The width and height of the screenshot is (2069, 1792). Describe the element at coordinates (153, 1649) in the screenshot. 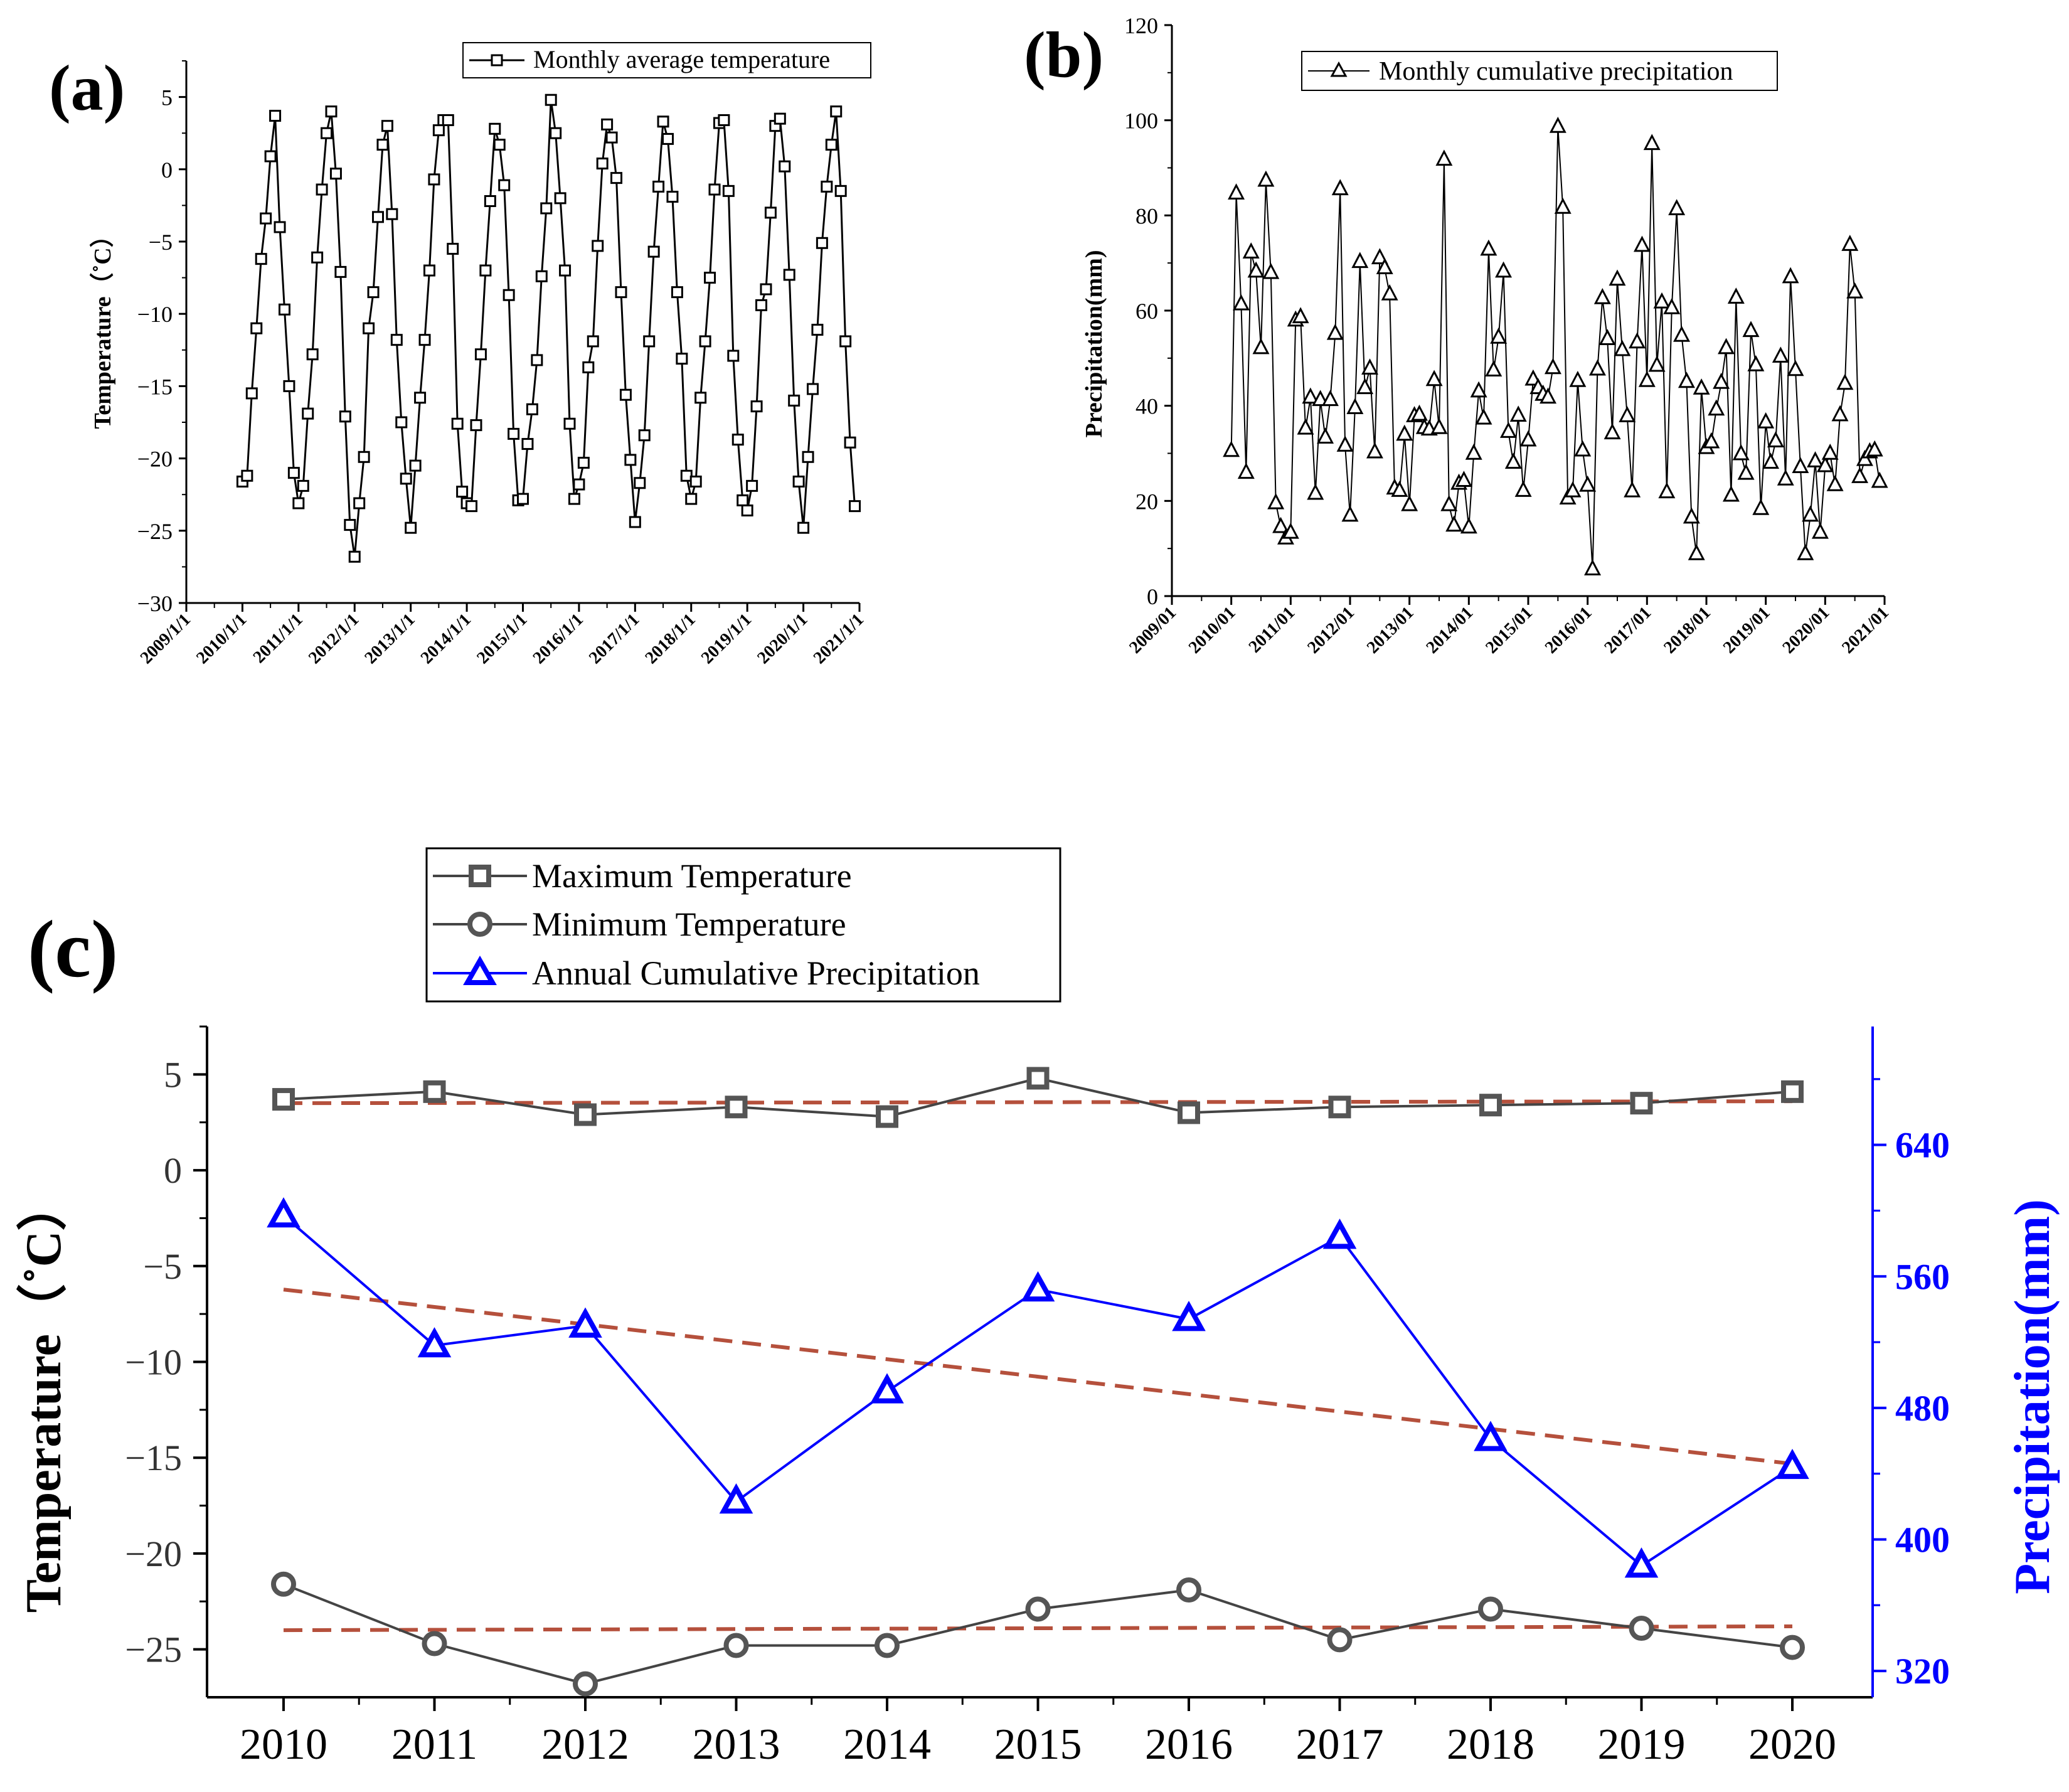

I see `panel-c-y-tick-label: −25` at that location.